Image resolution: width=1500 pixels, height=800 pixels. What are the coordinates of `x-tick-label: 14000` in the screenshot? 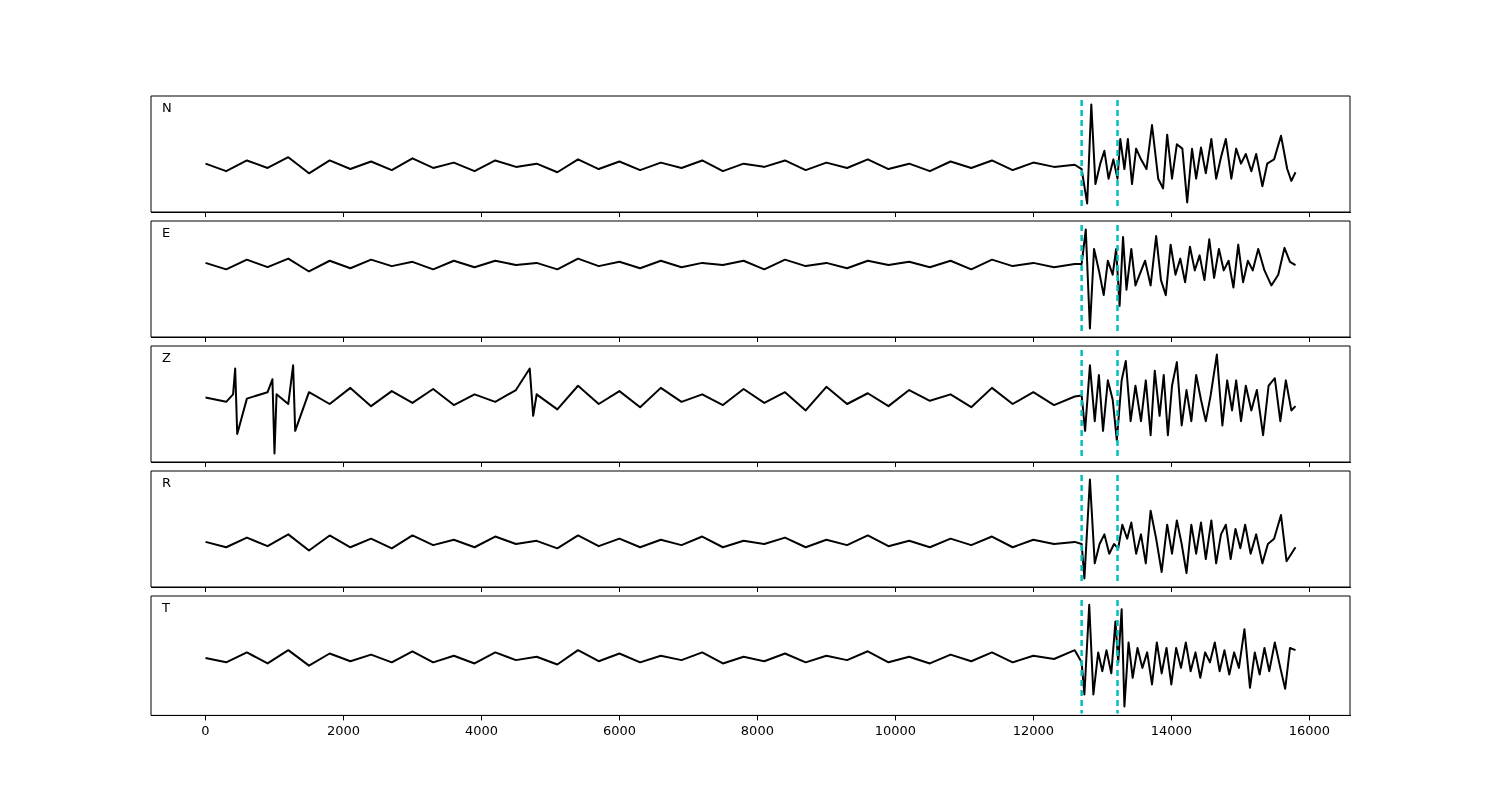 It's located at (1171, 730).